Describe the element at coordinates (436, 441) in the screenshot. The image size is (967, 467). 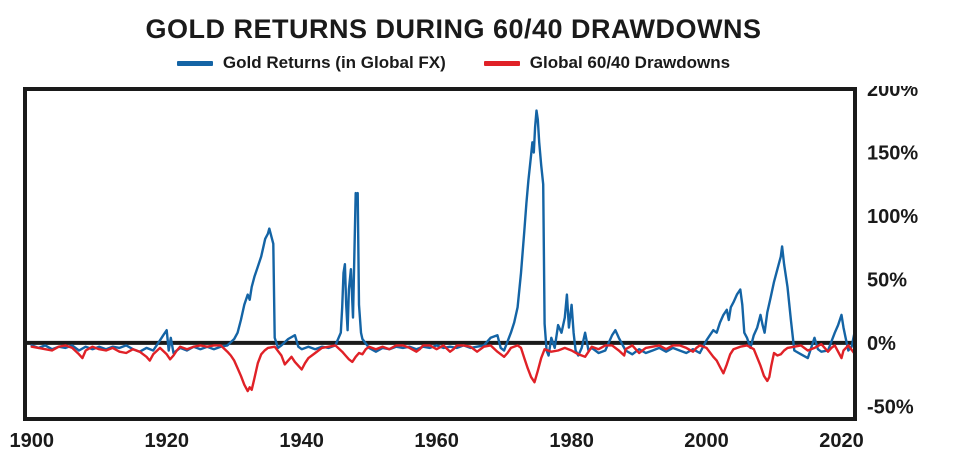
I see `x-axis-tick-label: 1960` at that location.